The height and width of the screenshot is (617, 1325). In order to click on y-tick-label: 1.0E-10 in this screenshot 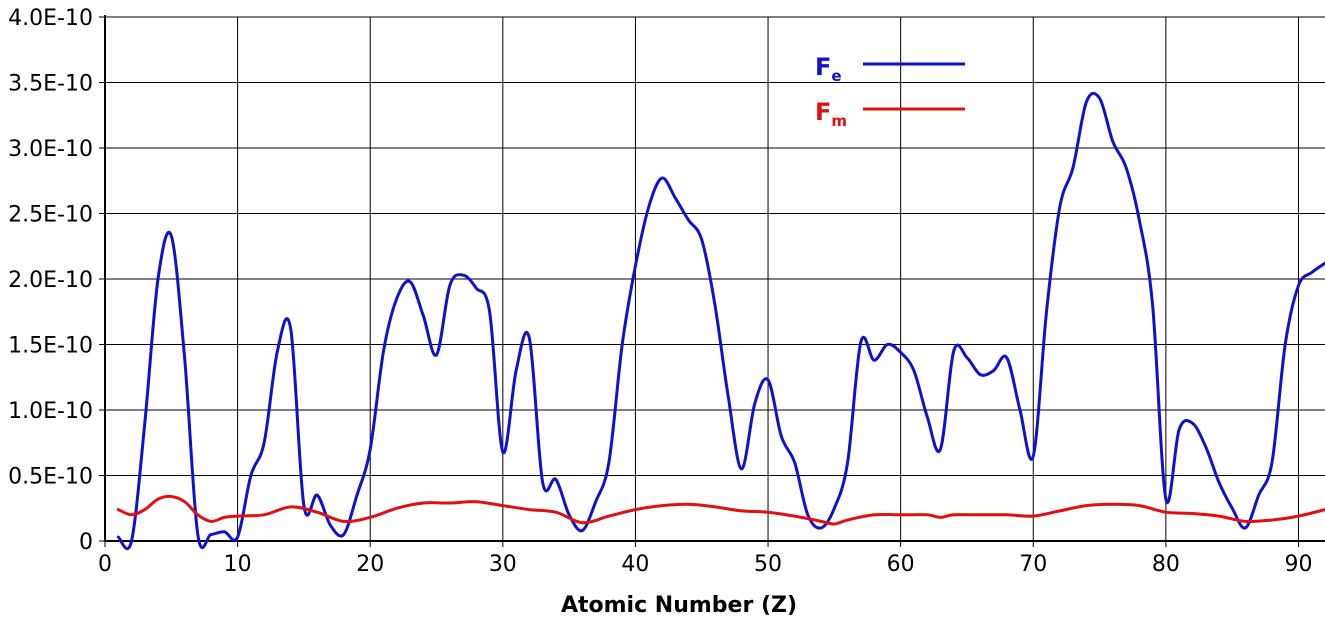, I will do `click(50, 411)`.